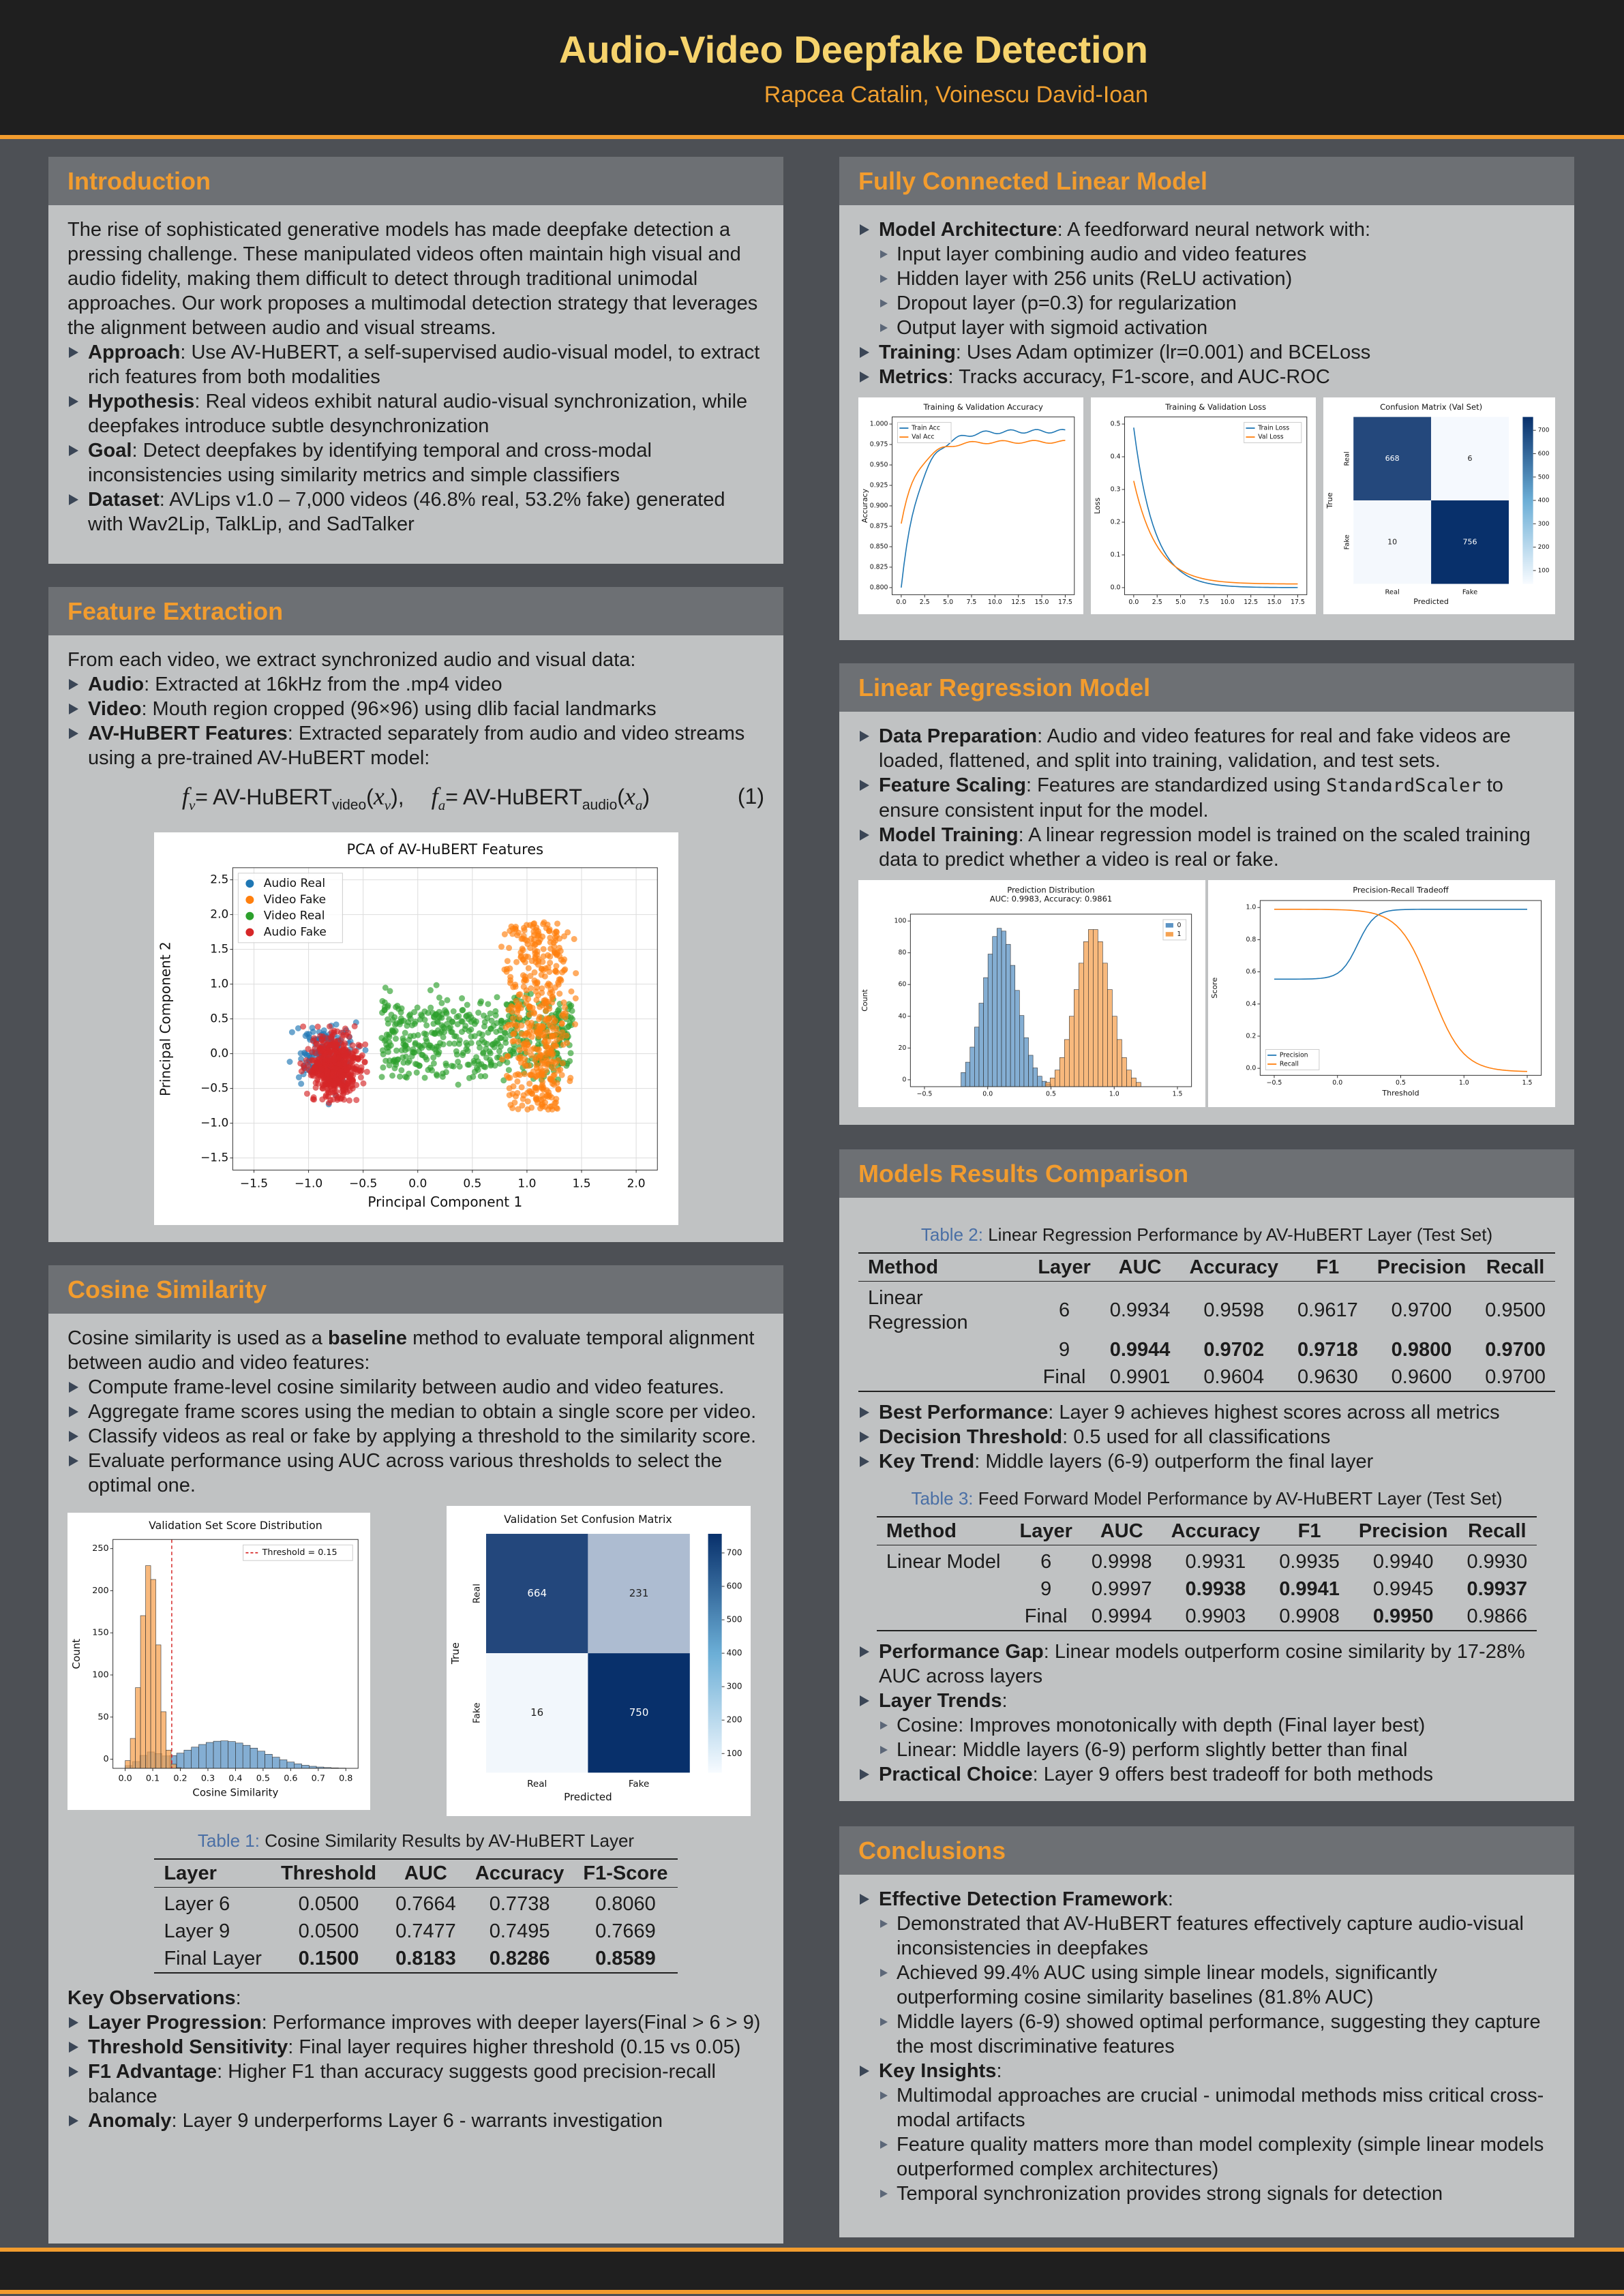 Image resolution: width=1624 pixels, height=2296 pixels. I want to click on y-tick-label: 50, so click(102, 1717).